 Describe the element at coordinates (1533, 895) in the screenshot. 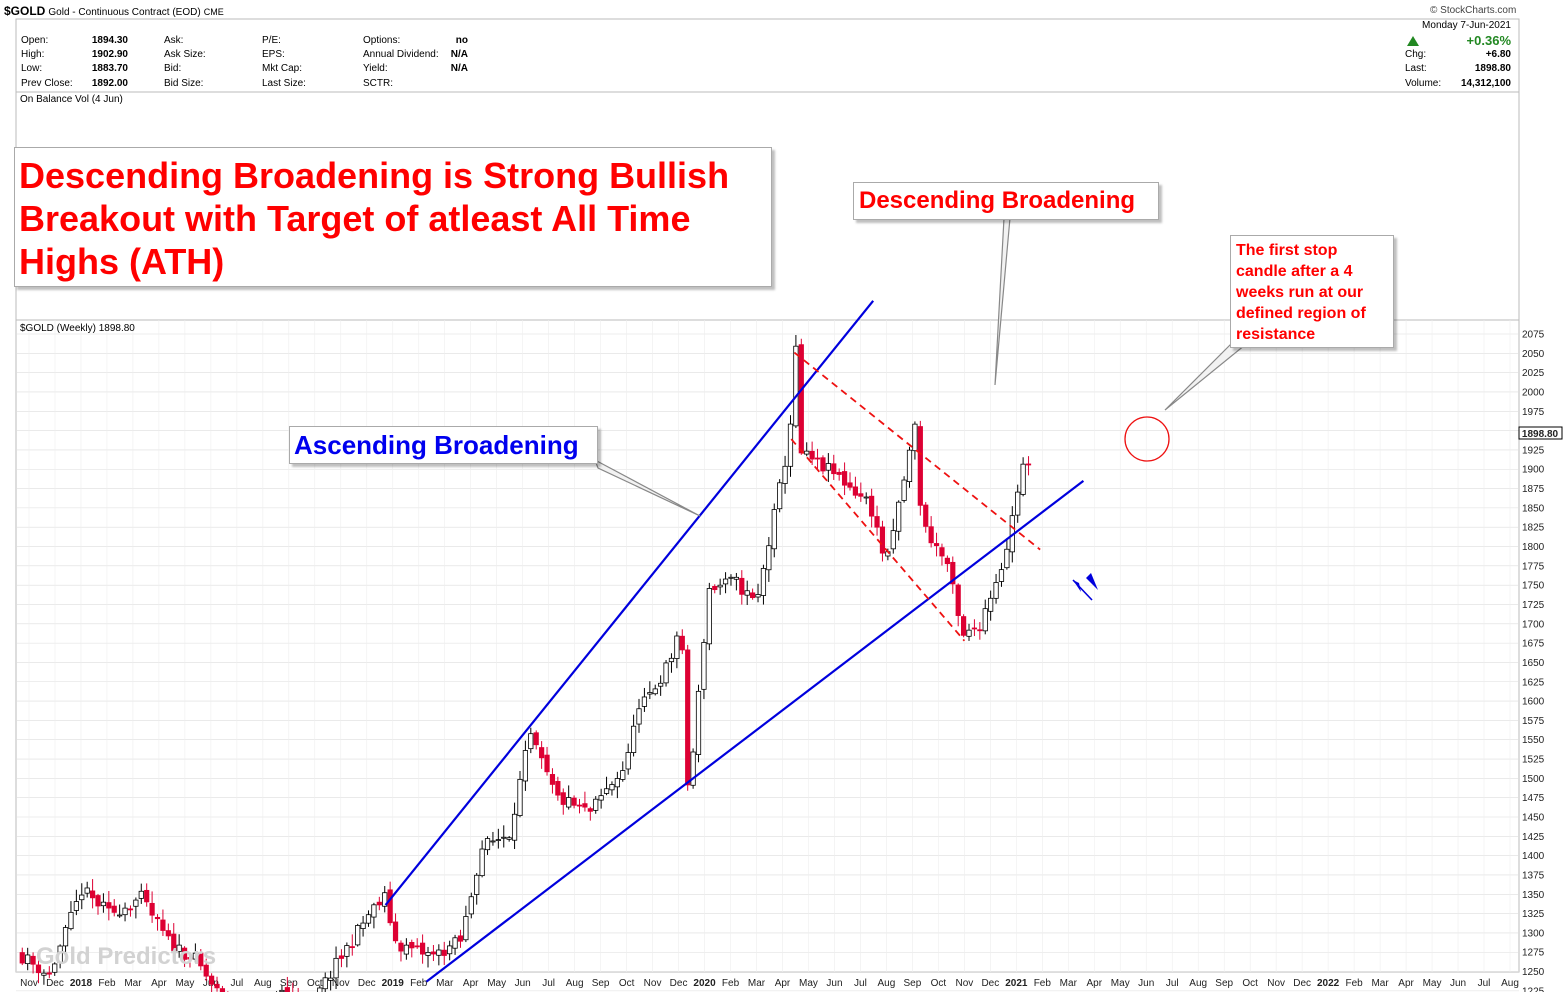

I see `y-tick-label: 1350` at that location.